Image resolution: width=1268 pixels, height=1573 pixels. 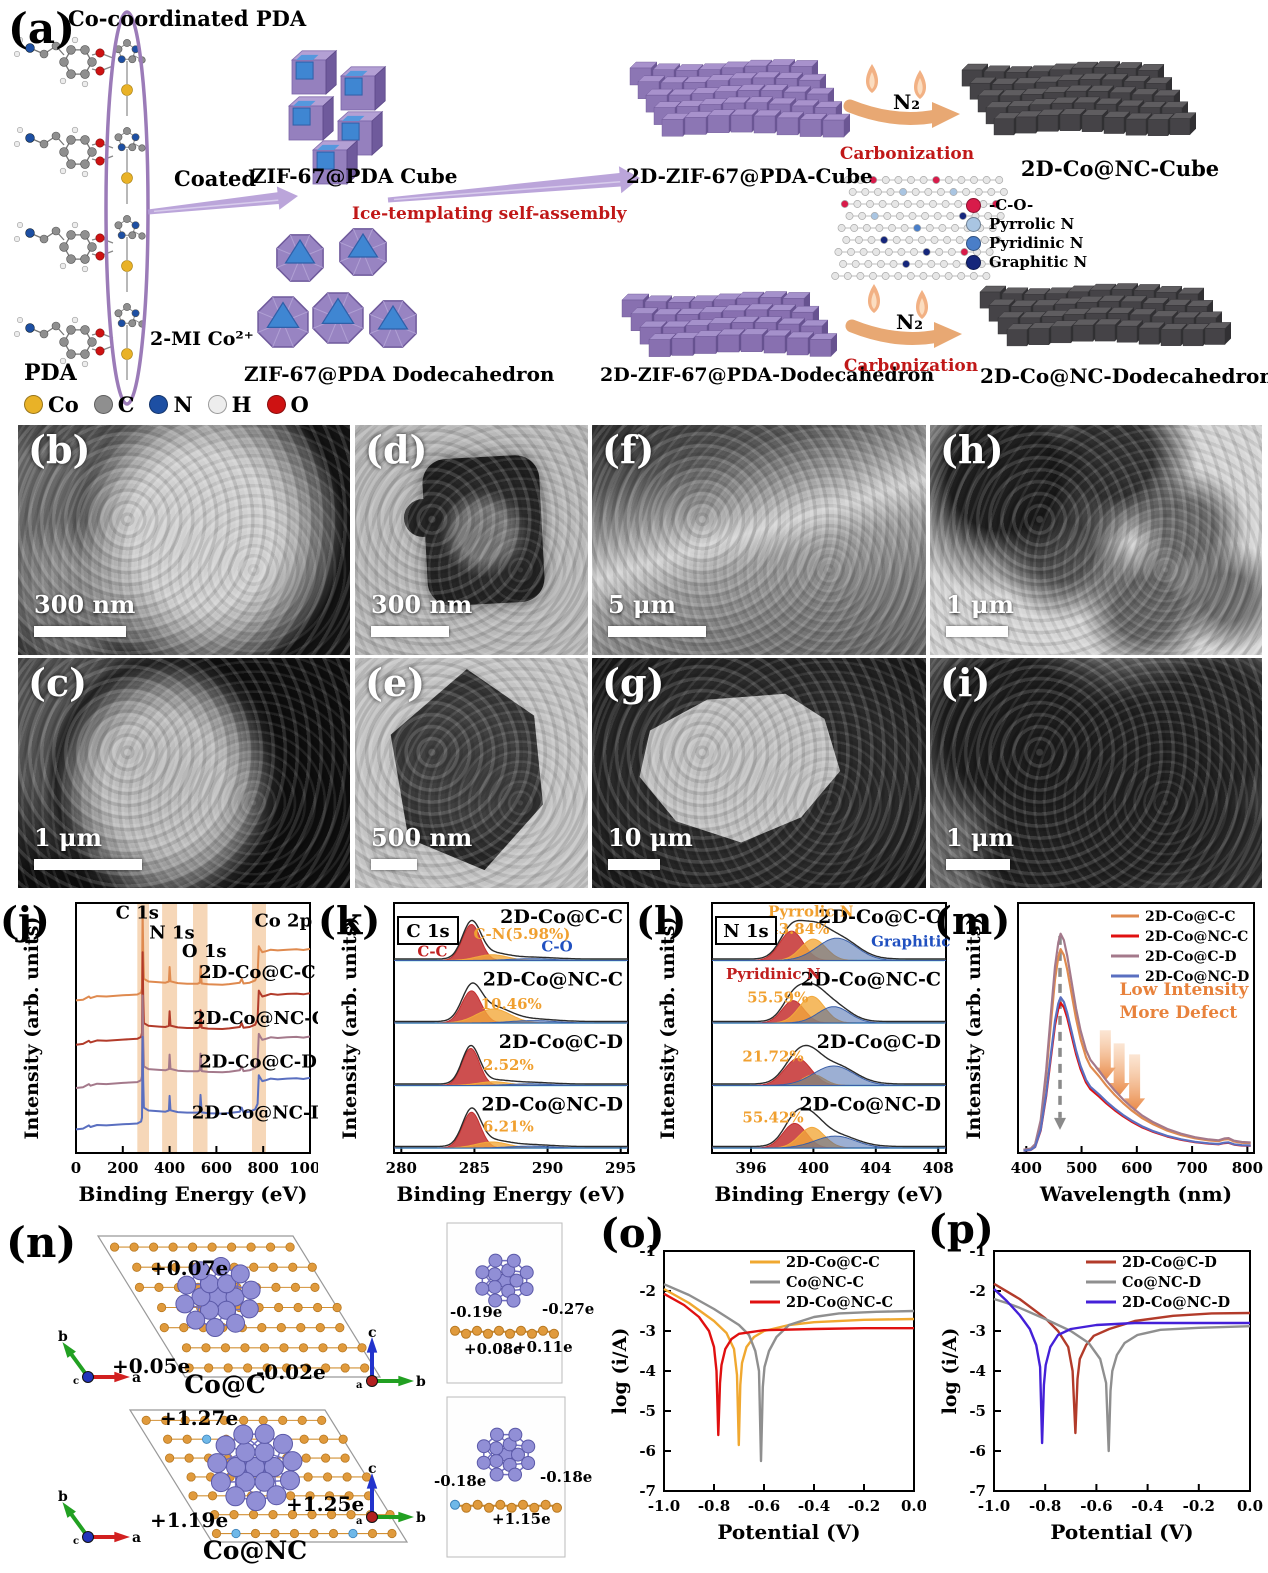 What do you see at coordinates (879, 917) in the screenshot?
I see `svg-text: 2D-Co@C-C` at bounding box center [879, 917].